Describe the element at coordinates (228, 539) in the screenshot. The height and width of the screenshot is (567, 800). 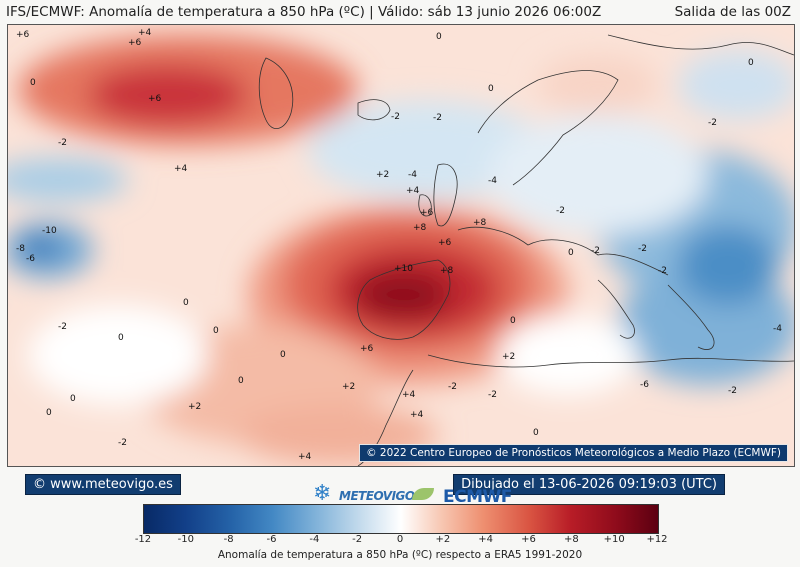
I see `colorbar-tick: -8` at that location.